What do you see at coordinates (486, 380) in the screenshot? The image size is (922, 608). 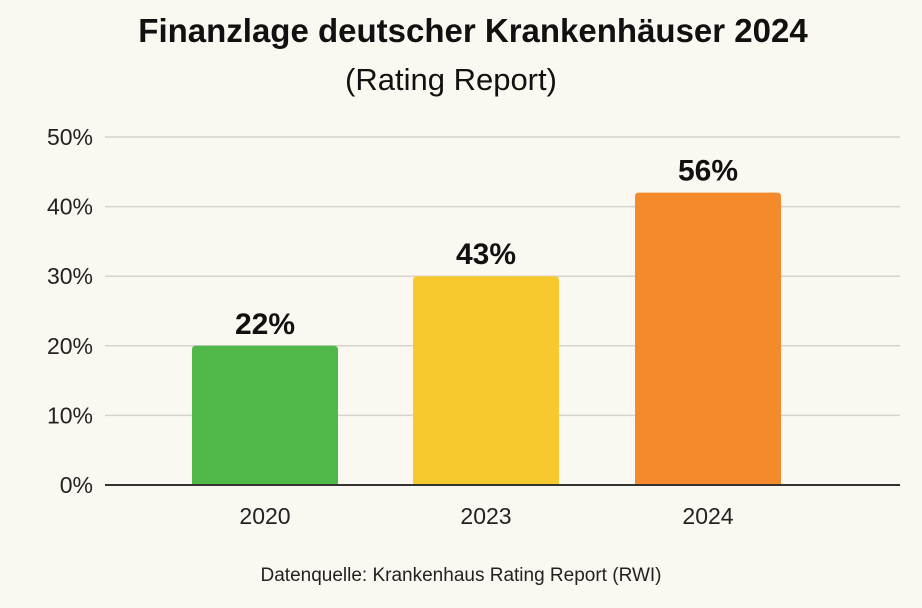 I see `bar-2023` at bounding box center [486, 380].